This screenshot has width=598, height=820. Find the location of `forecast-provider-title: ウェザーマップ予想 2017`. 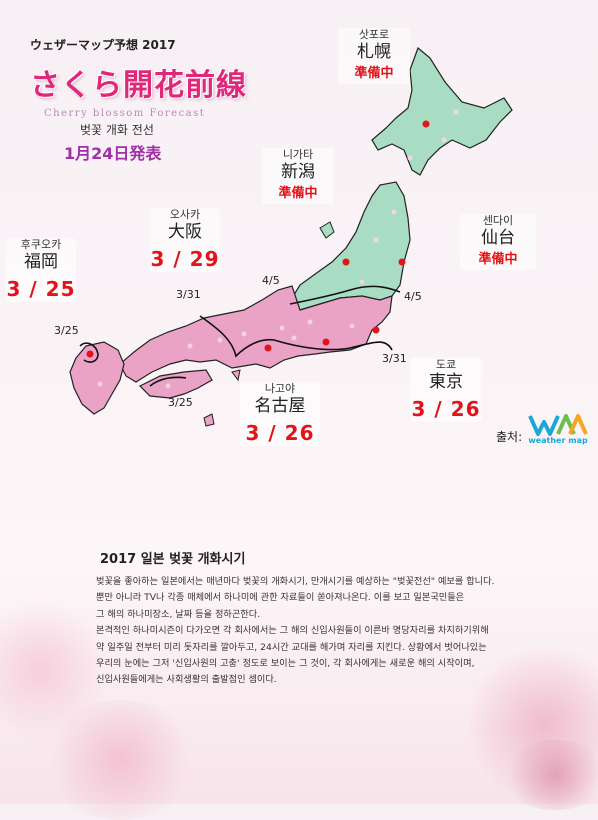

forecast-provider-title: ウェザーマップ予想 2017 is located at coordinates (103, 45).